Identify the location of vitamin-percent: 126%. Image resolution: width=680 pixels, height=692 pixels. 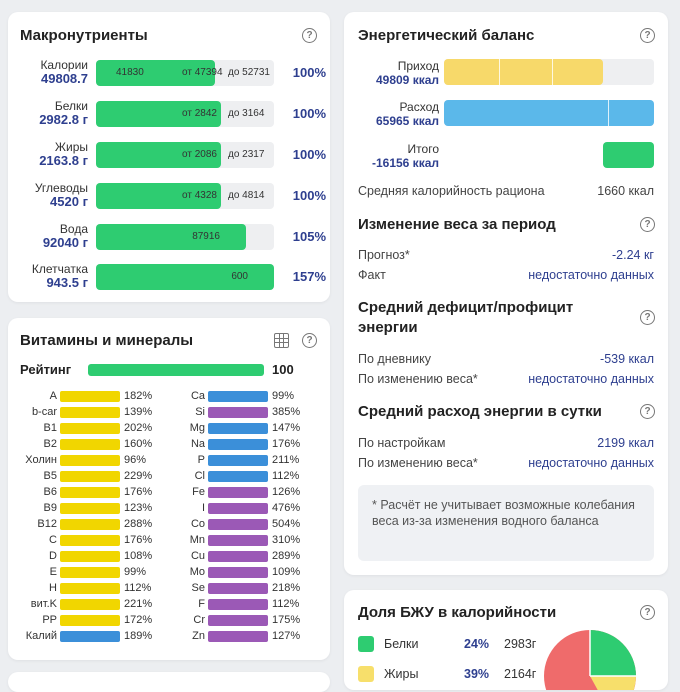
(286, 492).